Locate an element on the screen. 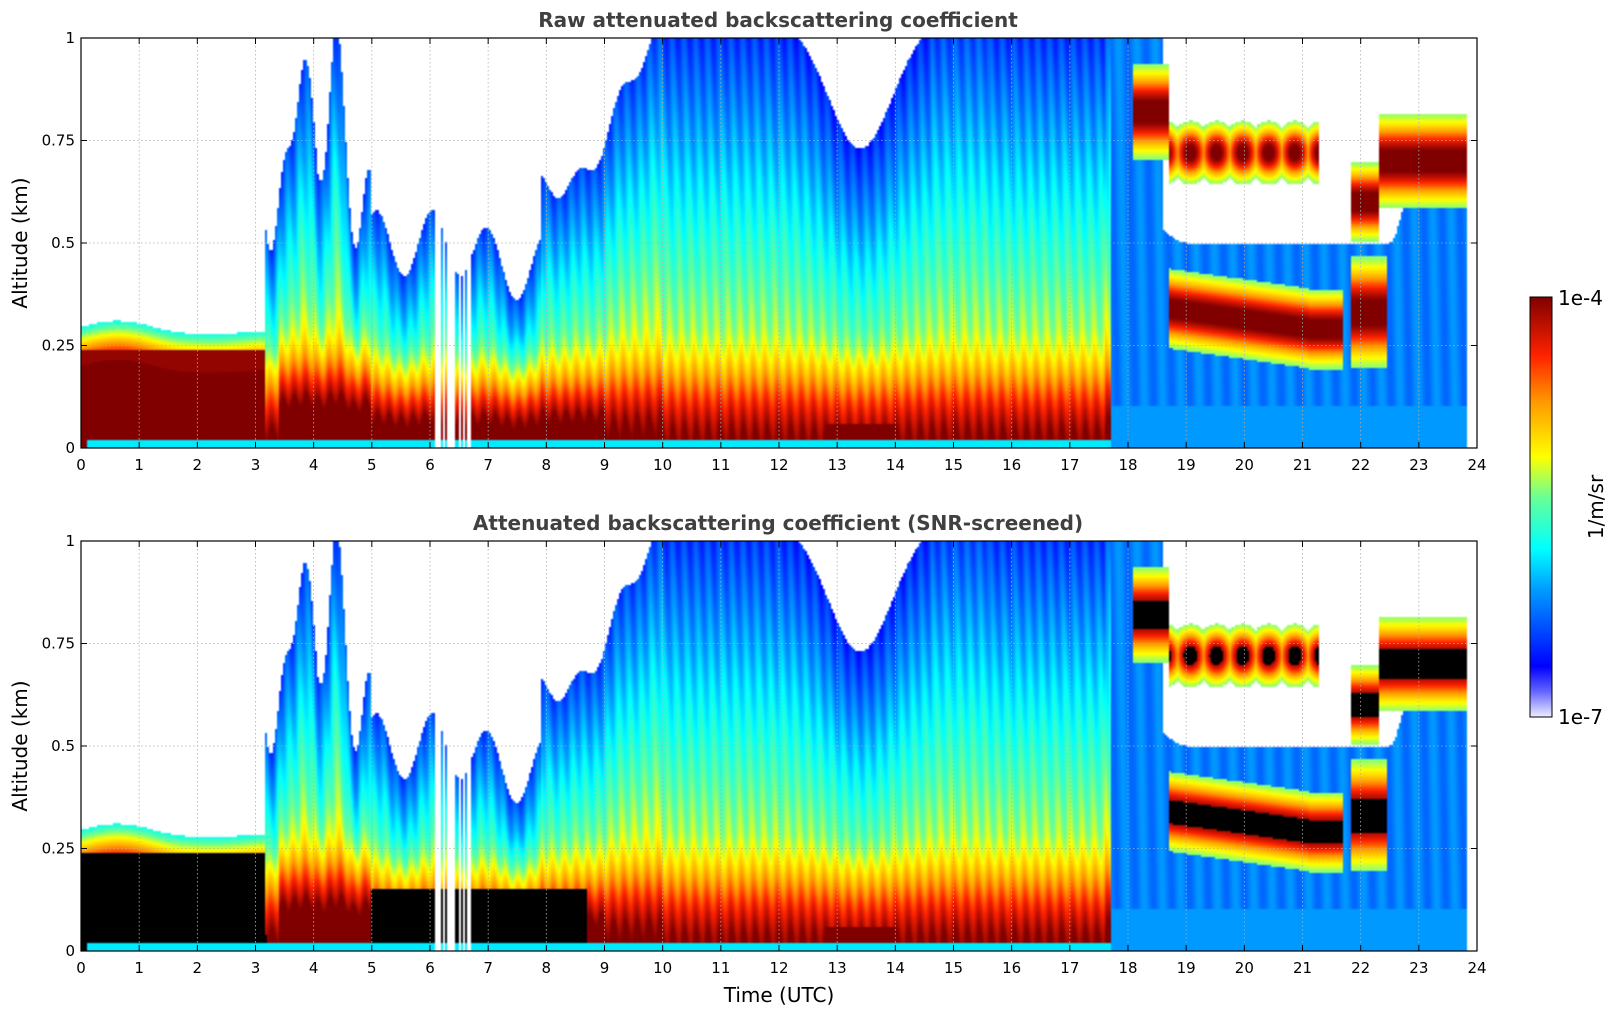  colorbar: 1e-4 1e-7 1/m/sr is located at coordinates (1568, 507).